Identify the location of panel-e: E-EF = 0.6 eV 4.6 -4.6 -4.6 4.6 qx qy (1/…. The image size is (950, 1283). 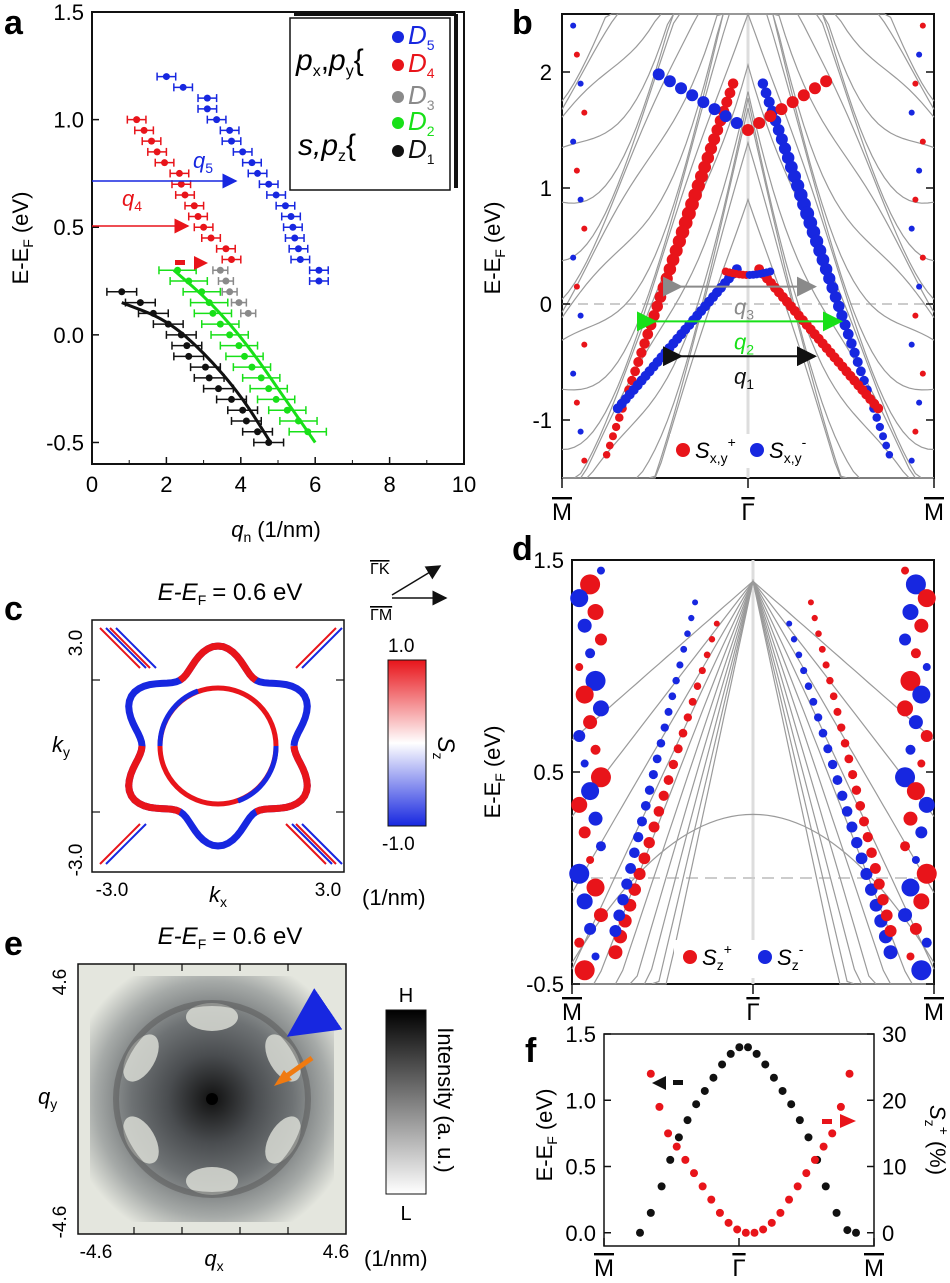
(248, 1098).